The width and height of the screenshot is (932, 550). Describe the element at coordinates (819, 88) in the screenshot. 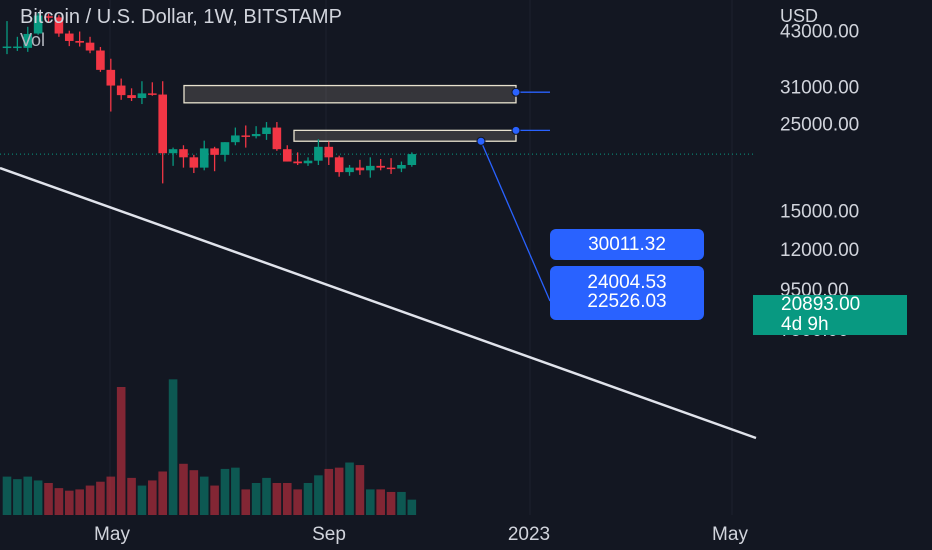

I see `y-tick-label: 31000.00` at that location.